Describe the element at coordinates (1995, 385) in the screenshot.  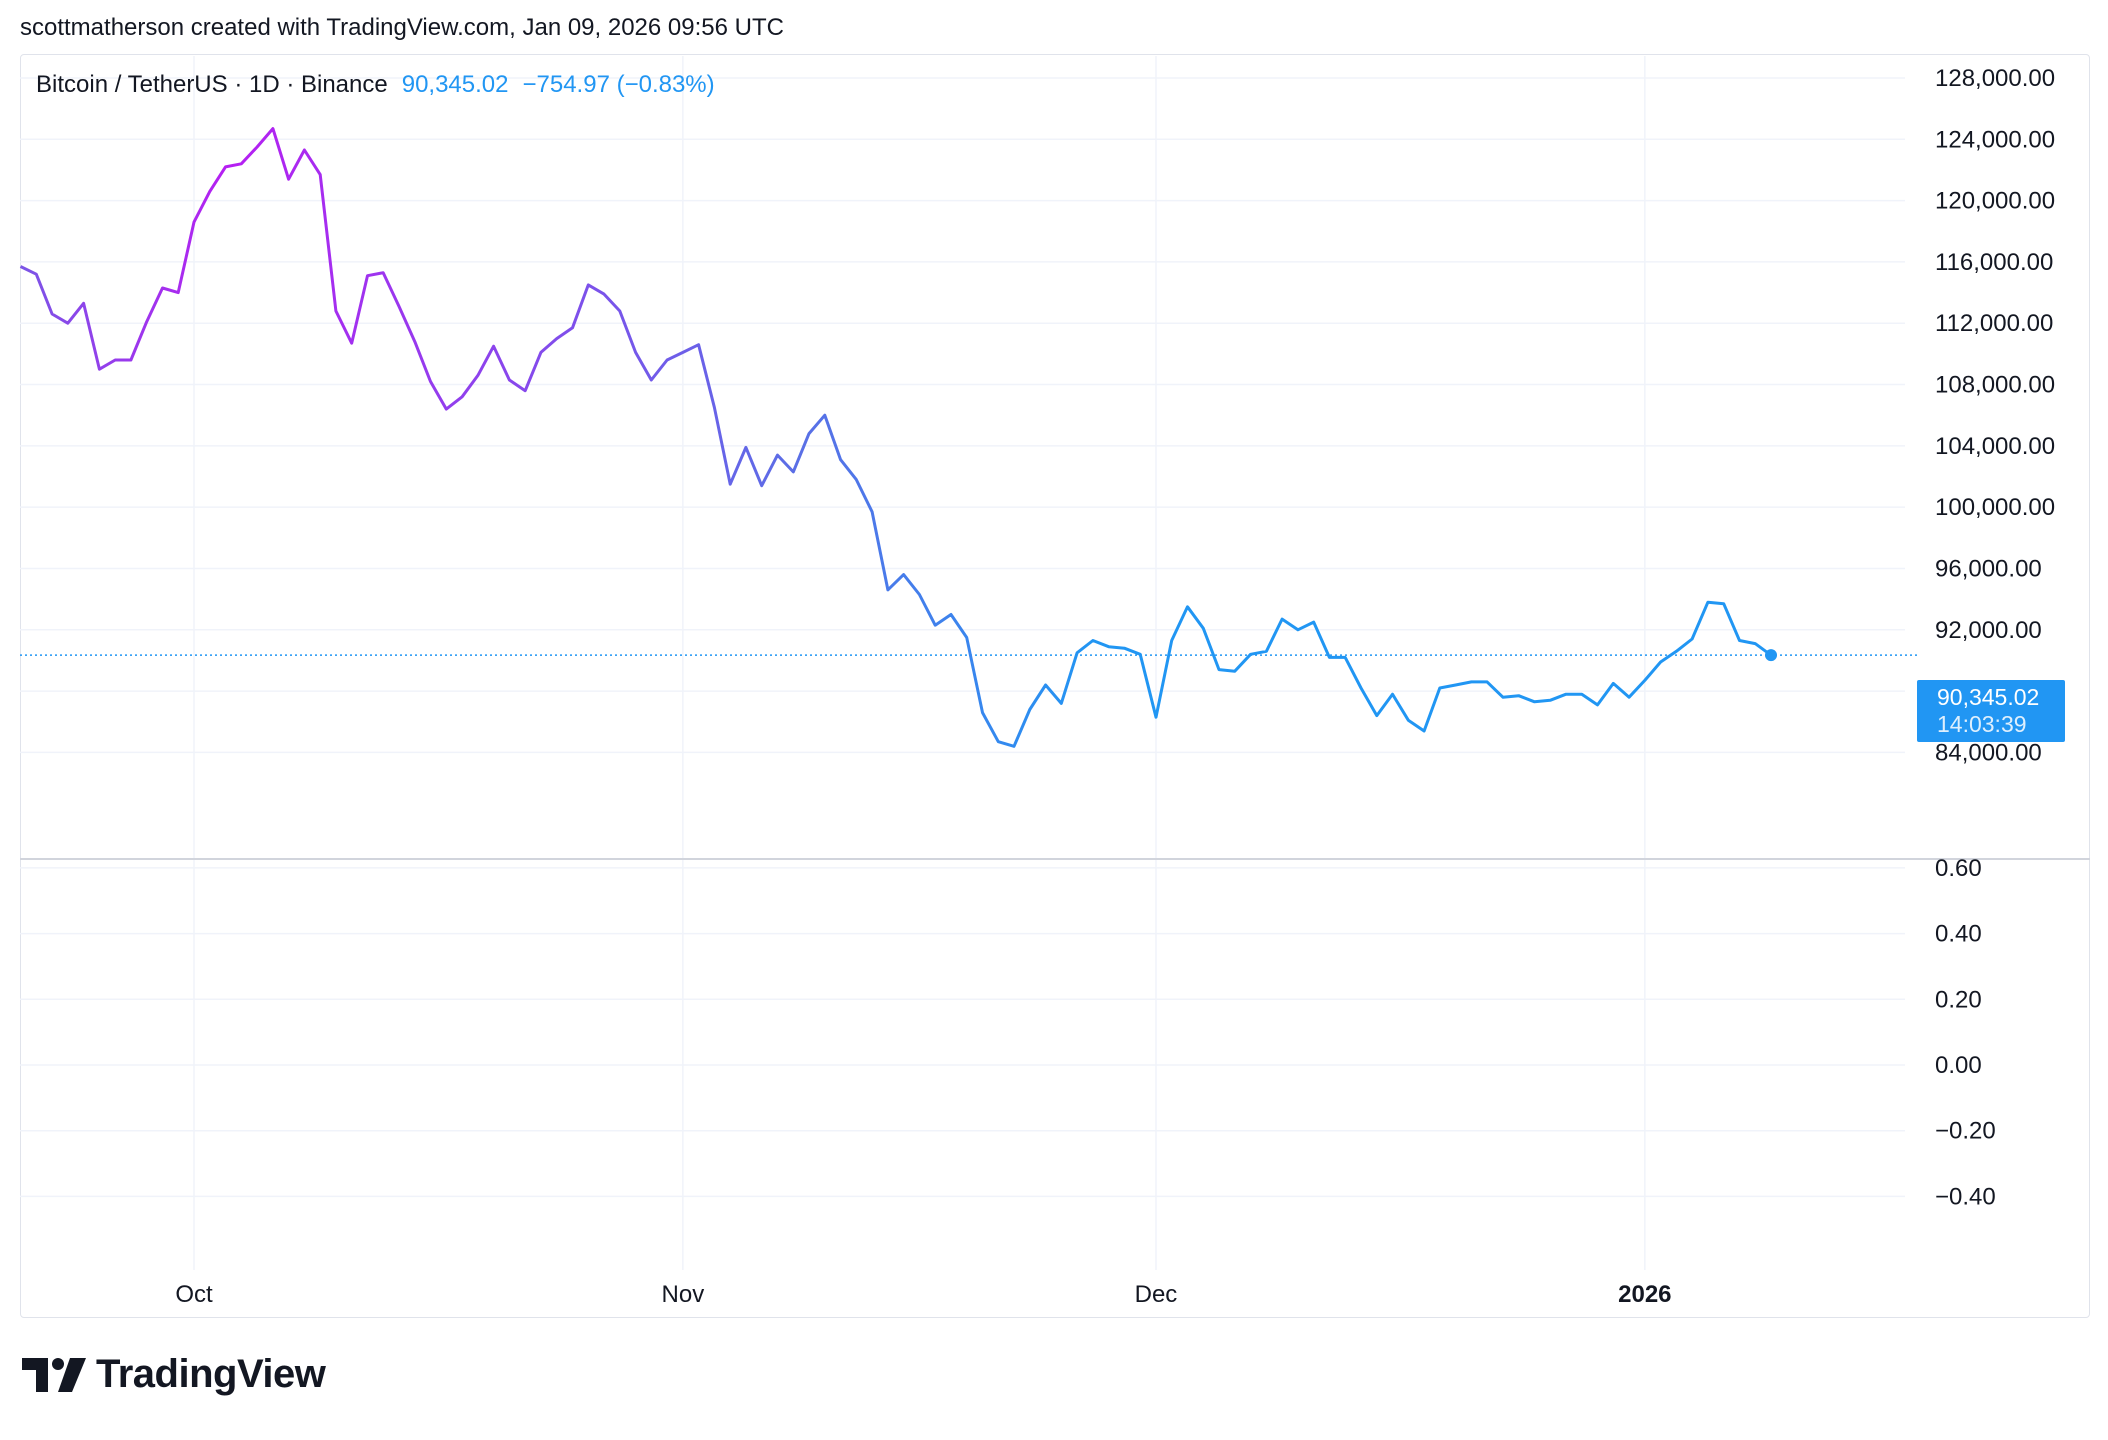
I see `price-tick-label: 108,000.00` at that location.